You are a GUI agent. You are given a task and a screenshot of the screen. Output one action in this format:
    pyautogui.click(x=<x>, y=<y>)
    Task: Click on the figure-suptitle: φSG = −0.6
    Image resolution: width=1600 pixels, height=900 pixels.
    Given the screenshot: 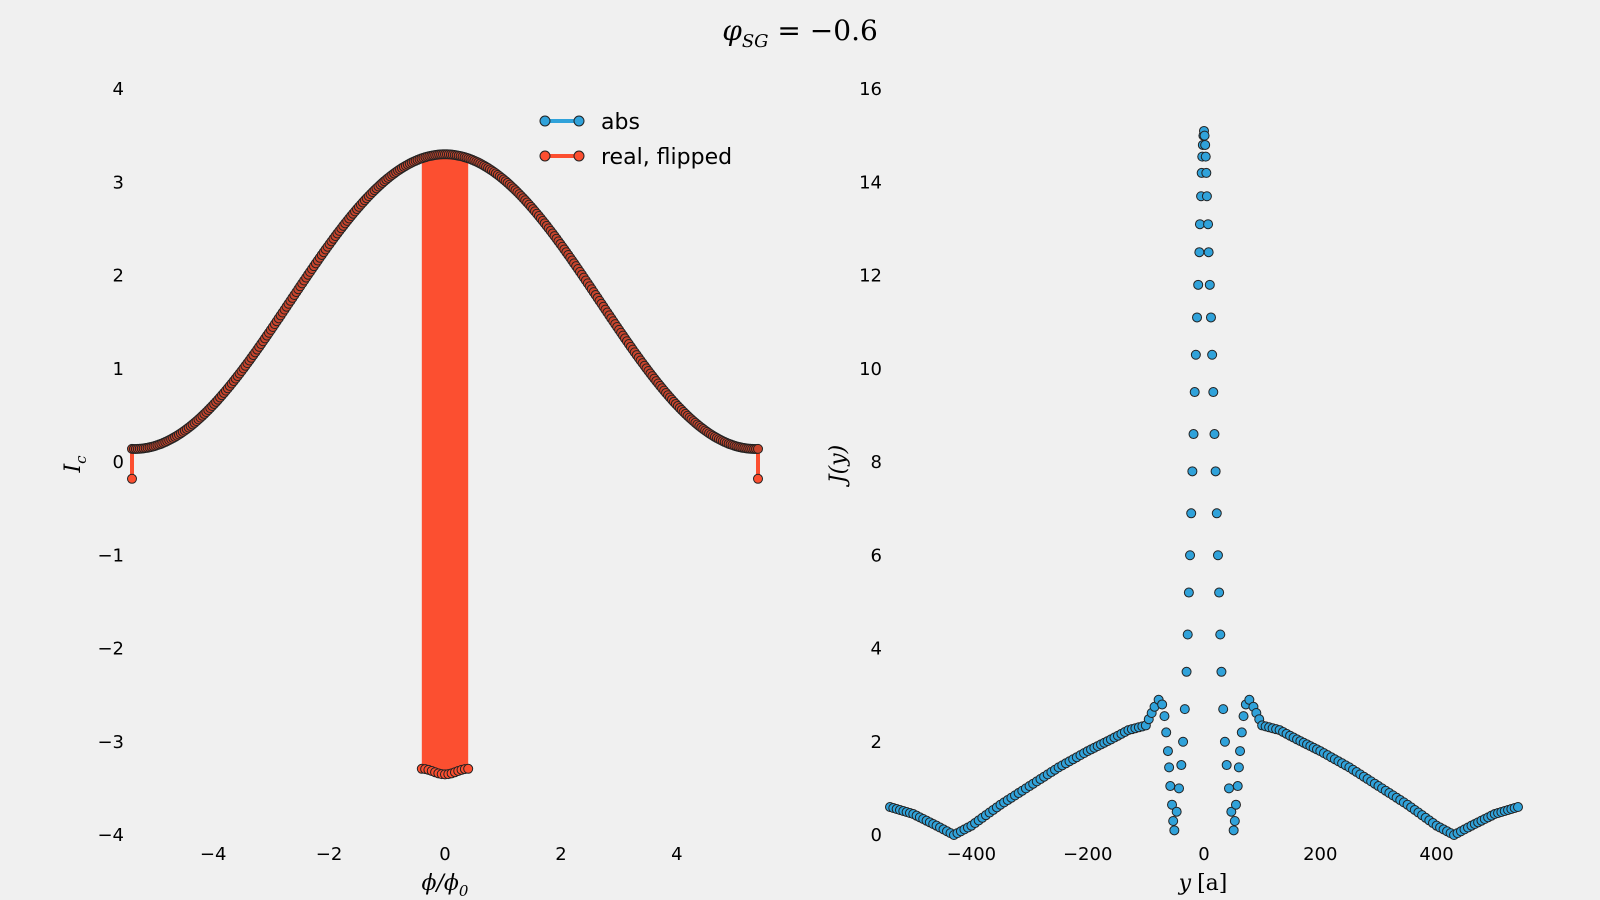 What is the action you would take?
    pyautogui.click(x=800, y=33)
    